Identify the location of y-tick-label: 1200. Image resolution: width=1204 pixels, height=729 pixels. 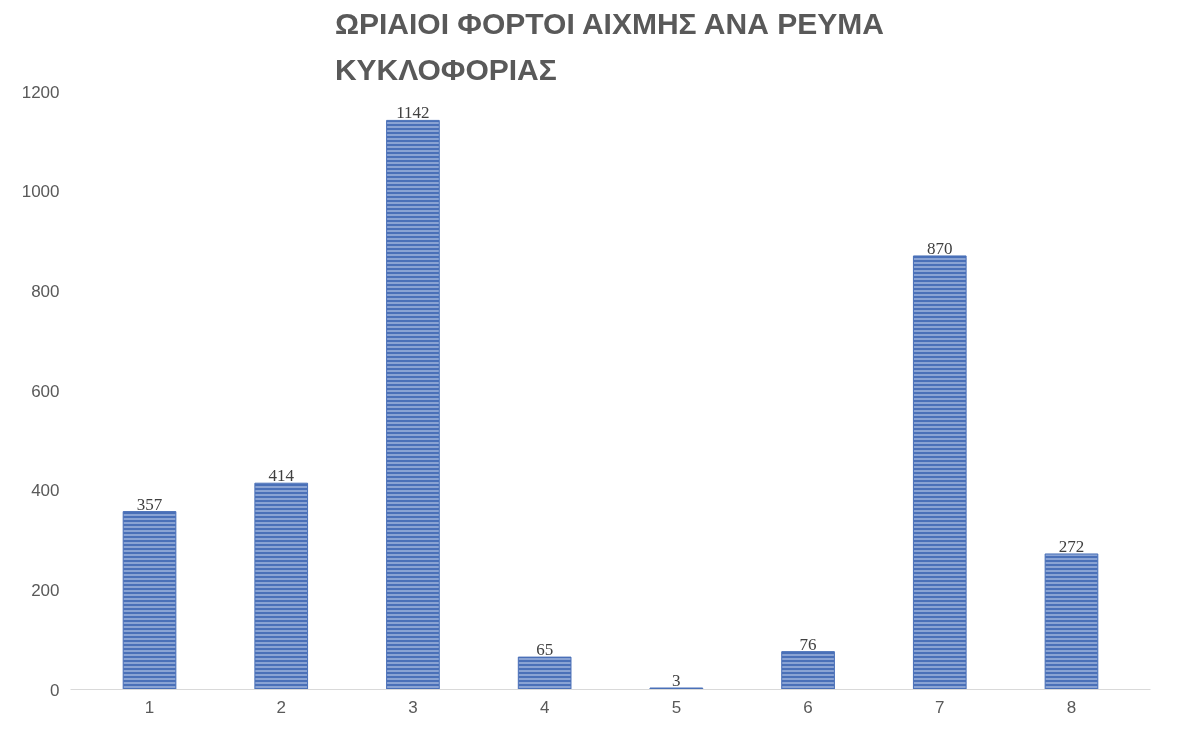
(40, 92).